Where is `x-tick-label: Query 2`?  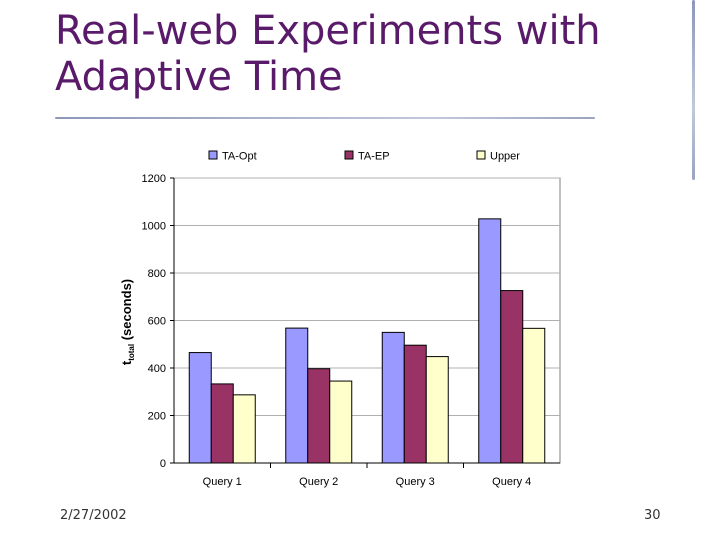
x-tick-label: Query 2 is located at coordinates (318, 482).